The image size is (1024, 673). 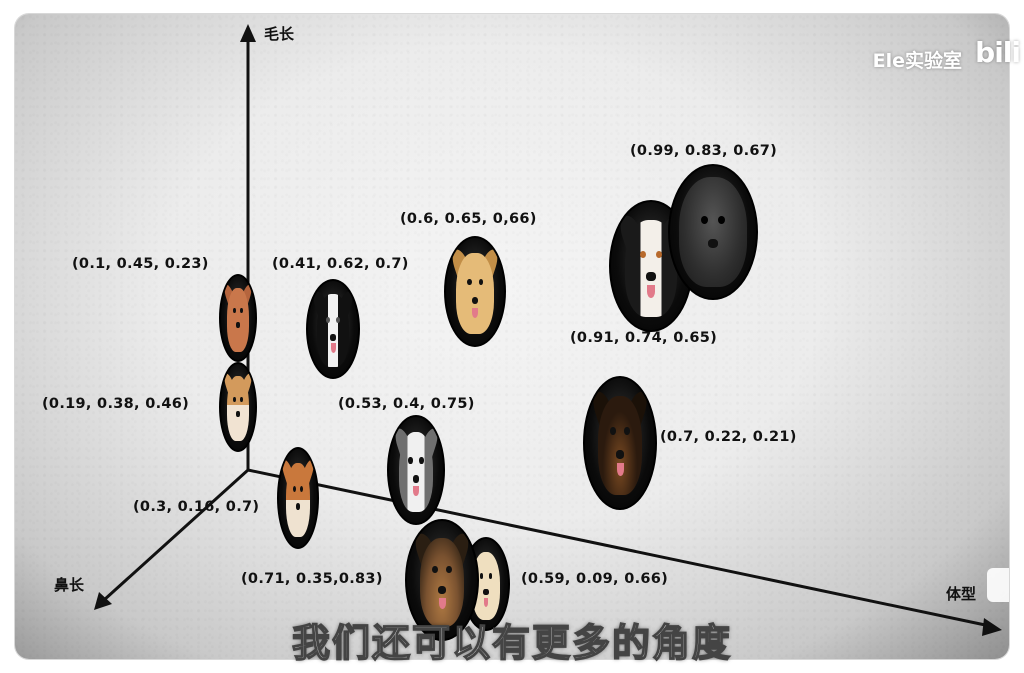 What do you see at coordinates (140, 264) in the screenshot?
I see `dog-coordinate-label: (0.1, 0.45, 0.23)` at bounding box center [140, 264].